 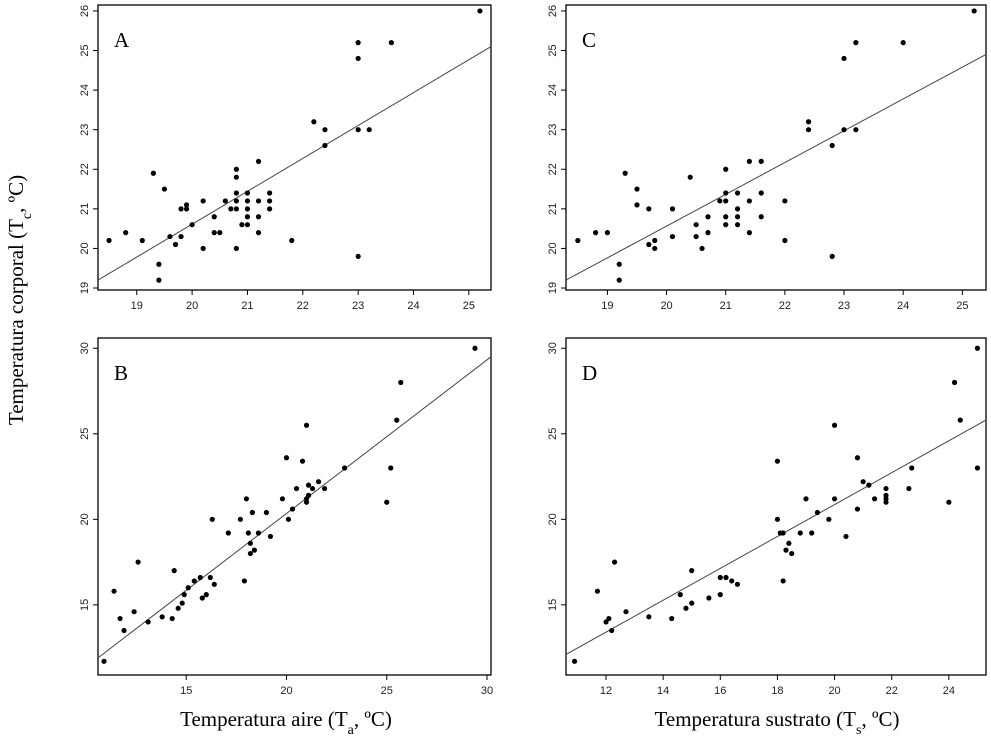 What do you see at coordinates (720, 691) in the screenshot?
I see `x-tick-label: 16` at bounding box center [720, 691].